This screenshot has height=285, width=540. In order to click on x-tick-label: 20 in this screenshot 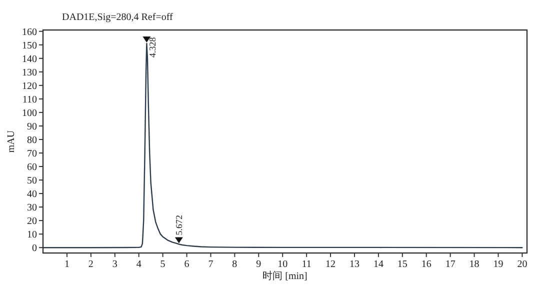, I will do `click(522, 264)`.